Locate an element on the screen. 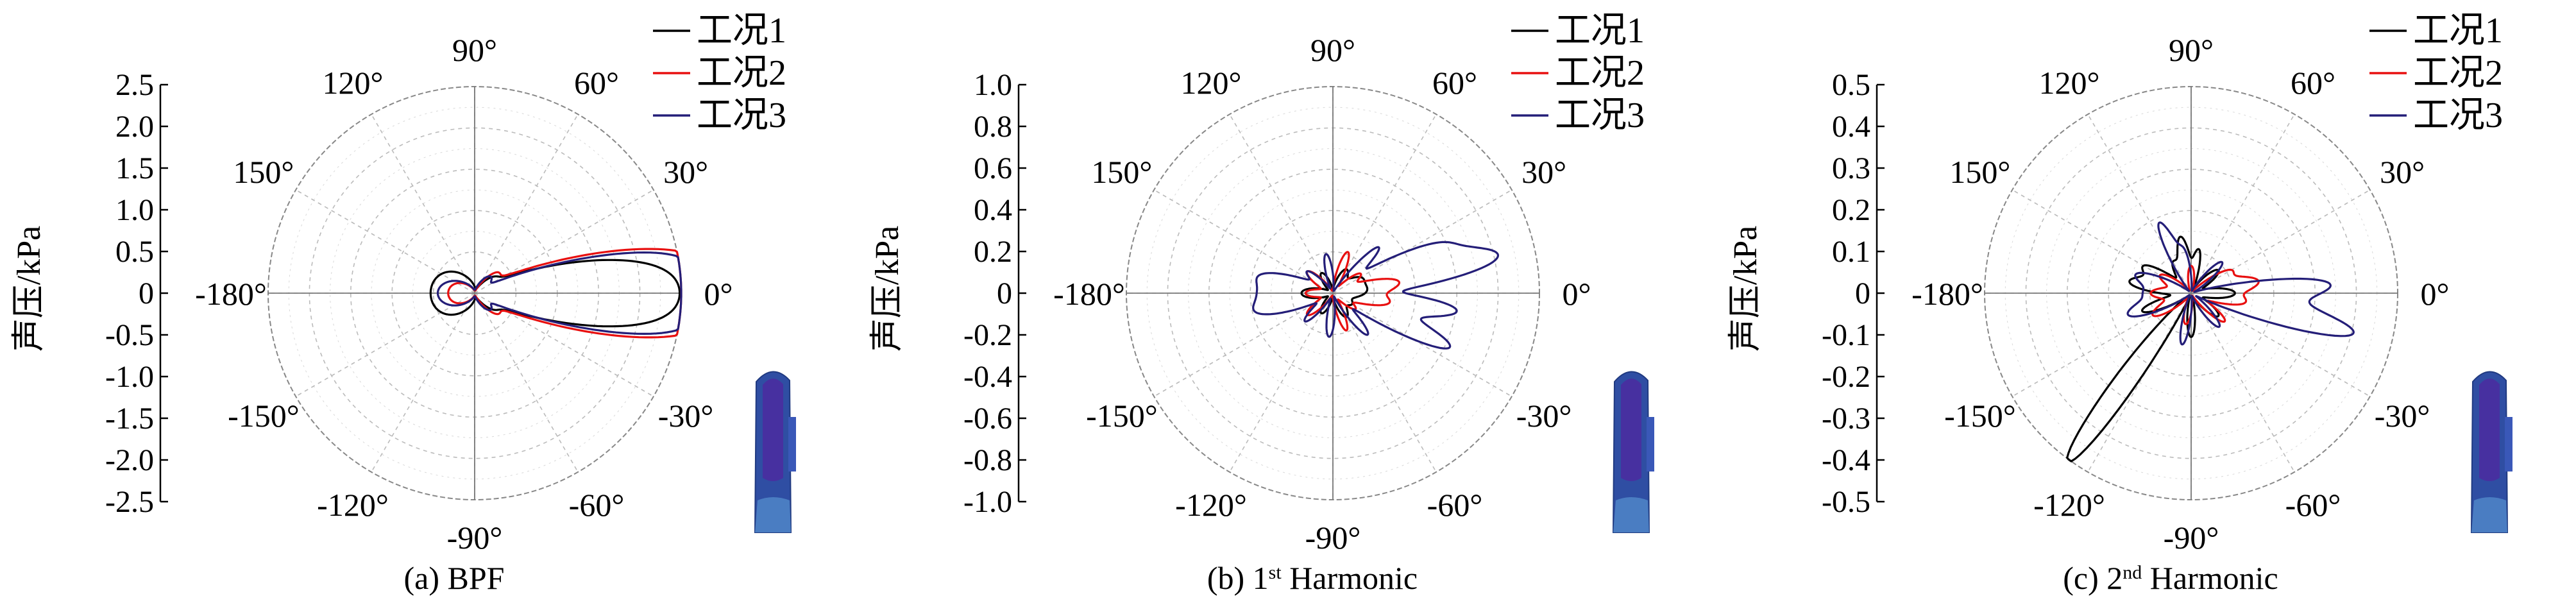  angle-label: 120° is located at coordinates (1211, 83).